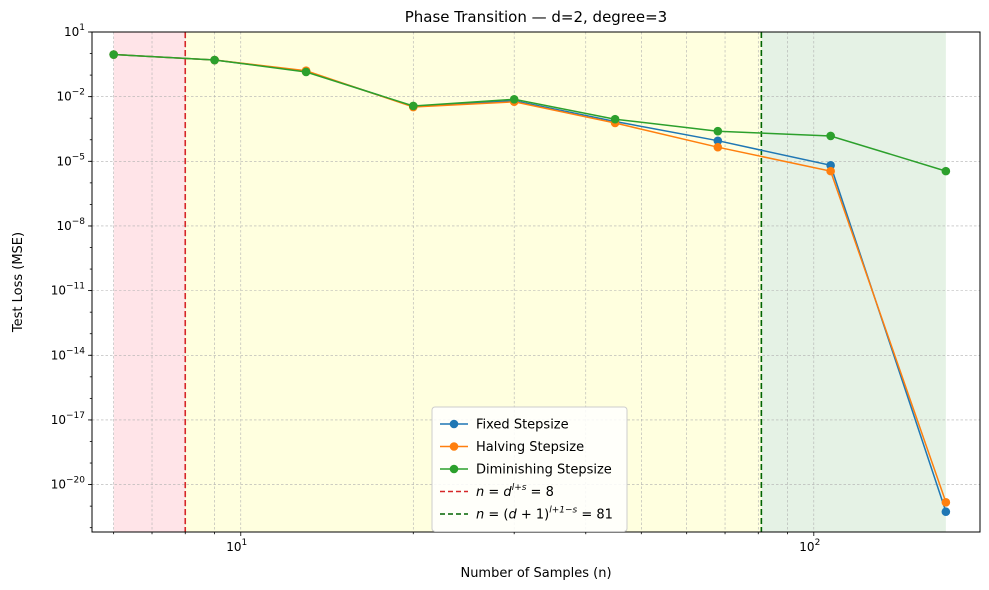 Image resolution: width=989 pixels, height=590 pixels. Describe the element at coordinates (466, 543) in the screenshot. I see `x-axis-ticks: 10¹ 10²` at that location.